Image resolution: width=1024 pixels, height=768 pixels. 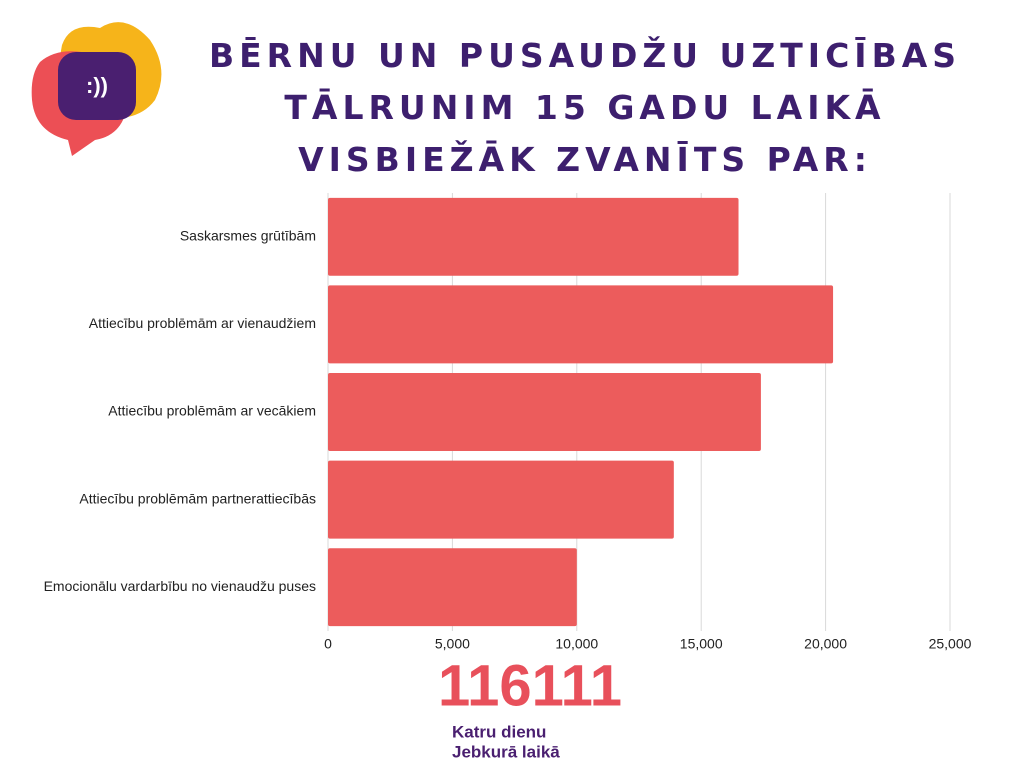 What do you see at coordinates (506, 751) in the screenshot?
I see `footer-text: Jebkurā laikā` at bounding box center [506, 751].